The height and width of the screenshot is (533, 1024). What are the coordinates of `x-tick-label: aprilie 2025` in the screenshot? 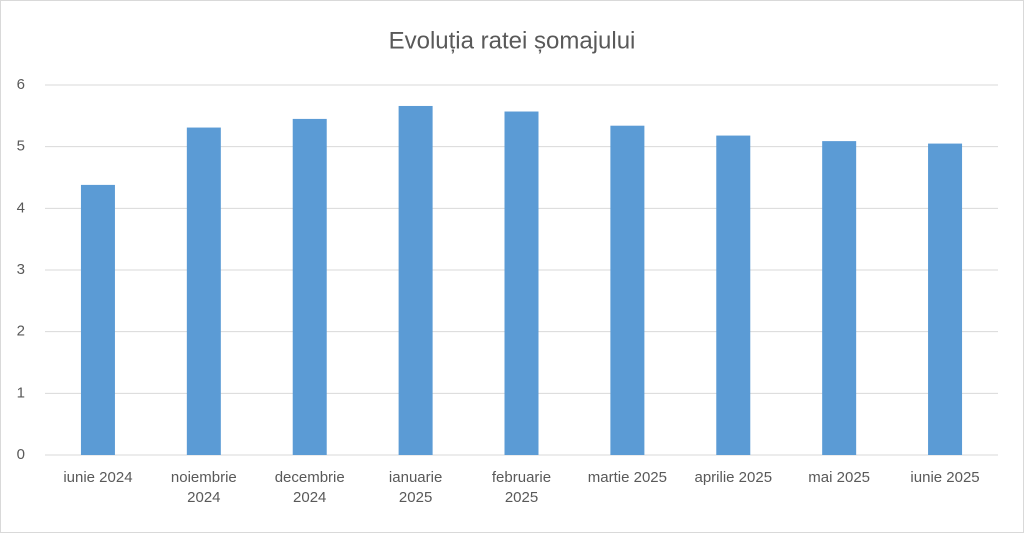 It's located at (733, 477).